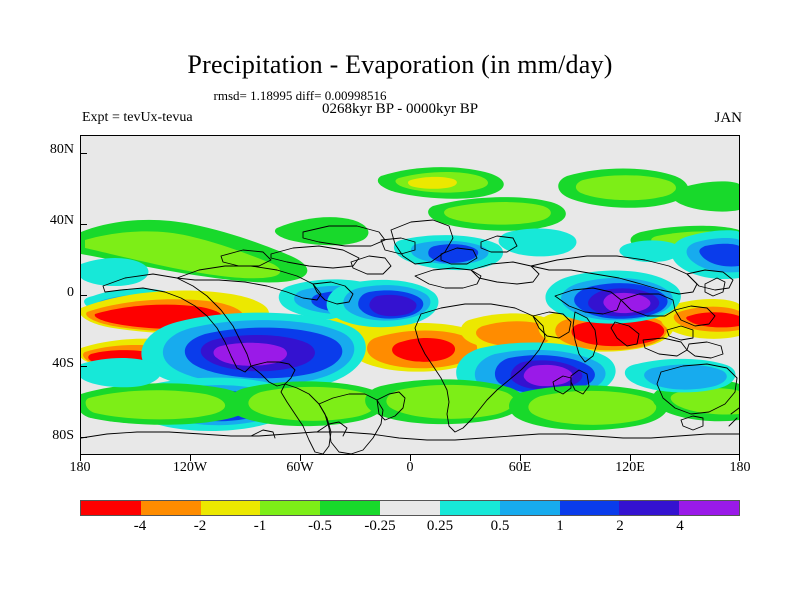 The width and height of the screenshot is (800, 600). I want to click on y-tick-label-40s: 40S, so click(63, 363).